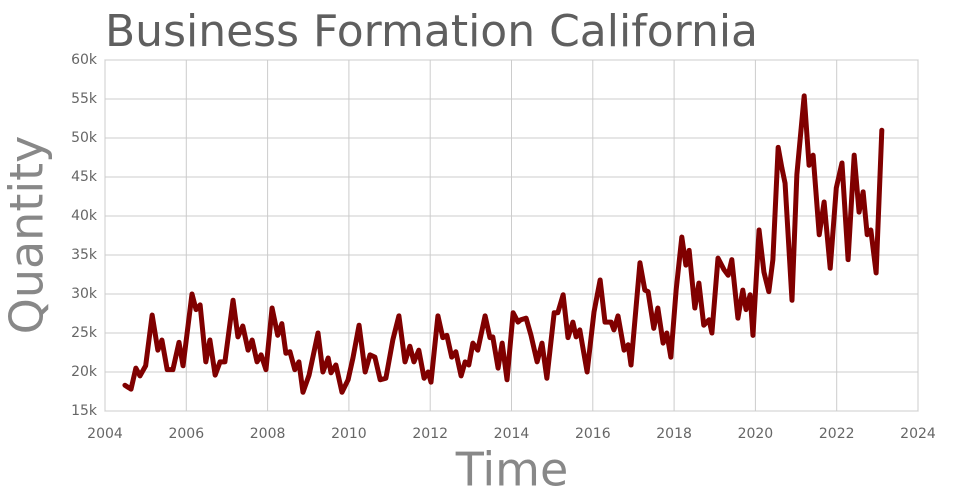 The width and height of the screenshot is (960, 500). Describe the element at coordinates (918, 434) in the screenshot. I see `x-tick-label: 2024` at that location.